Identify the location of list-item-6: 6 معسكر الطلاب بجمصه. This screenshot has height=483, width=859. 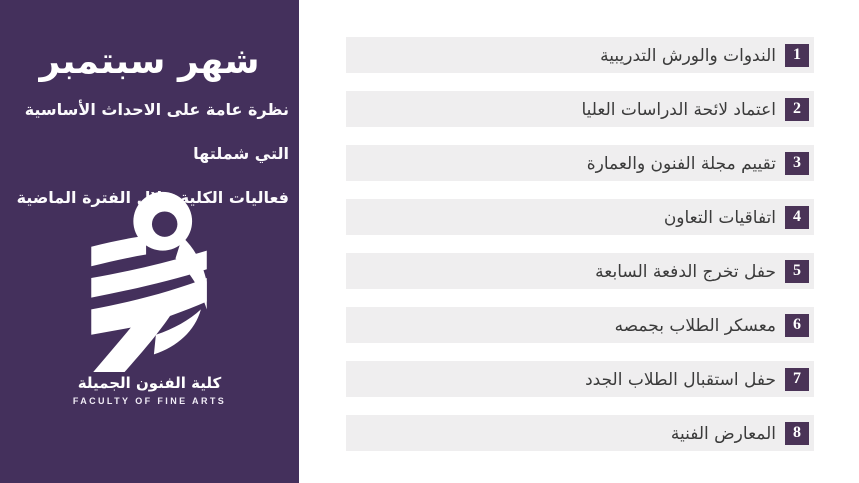
(580, 325).